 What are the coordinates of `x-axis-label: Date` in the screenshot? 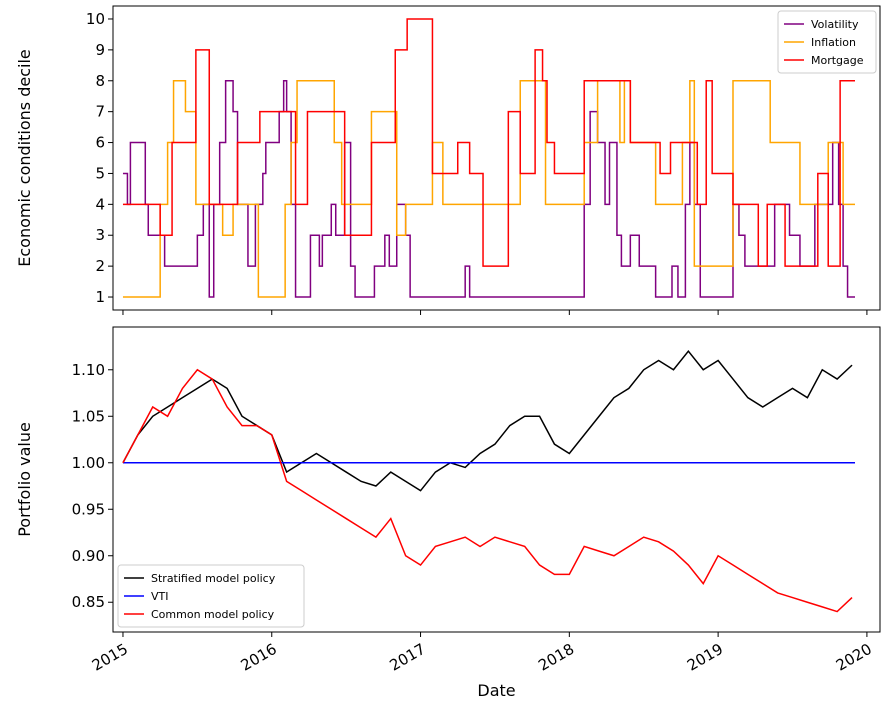 It's located at (496, 690).